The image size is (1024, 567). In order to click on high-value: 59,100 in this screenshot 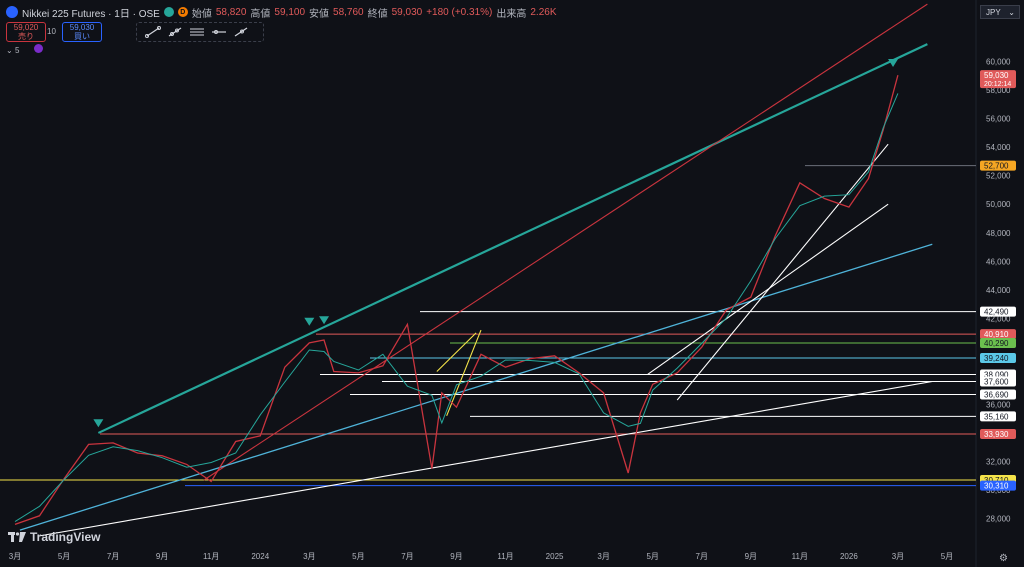, I will do `click(290, 12)`.